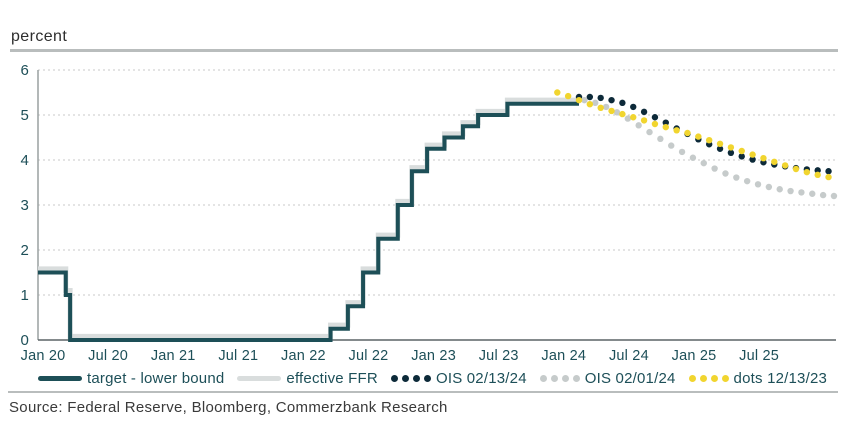 Image resolution: width=843 pixels, height=425 pixels. I want to click on y-tick-label: 4, so click(24, 160).